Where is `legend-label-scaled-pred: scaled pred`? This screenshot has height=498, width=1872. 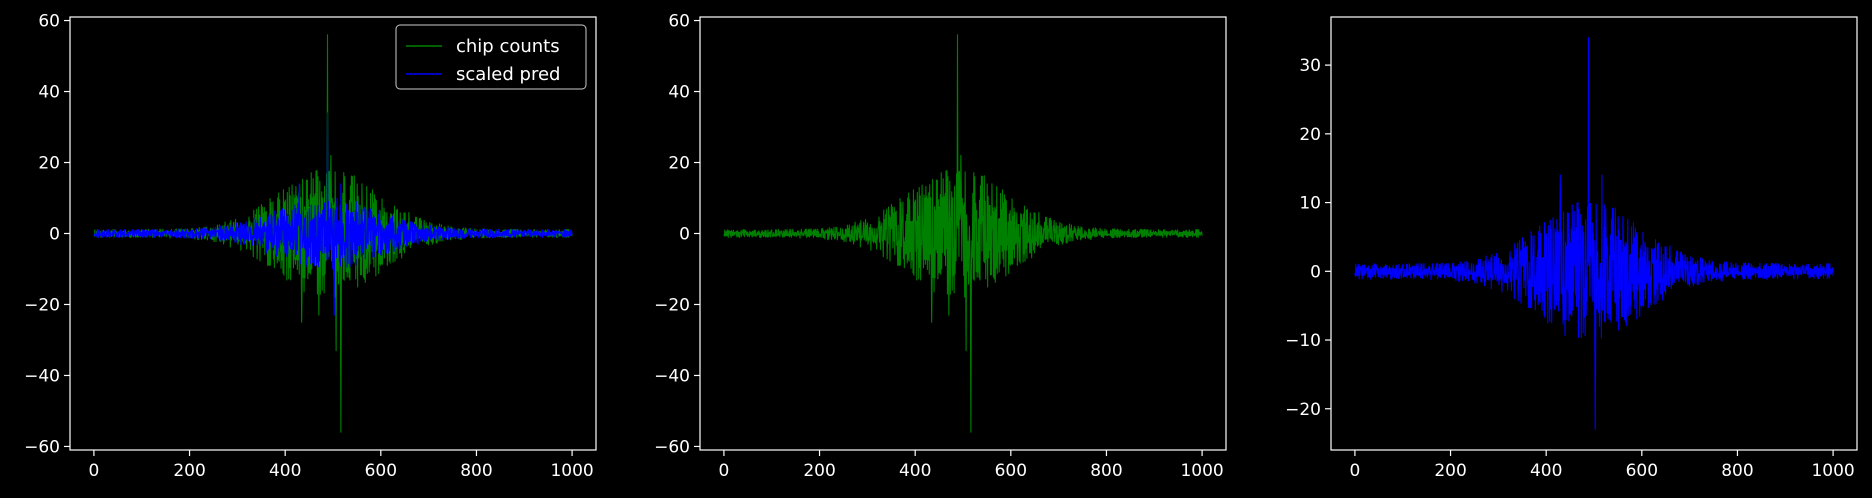
legend-label-scaled-pred: scaled pred is located at coordinates (508, 74).